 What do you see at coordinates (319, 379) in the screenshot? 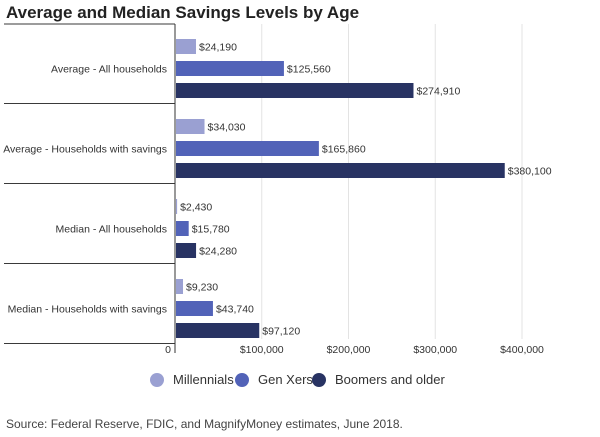
I see `legend-swatch-boomers` at bounding box center [319, 379].